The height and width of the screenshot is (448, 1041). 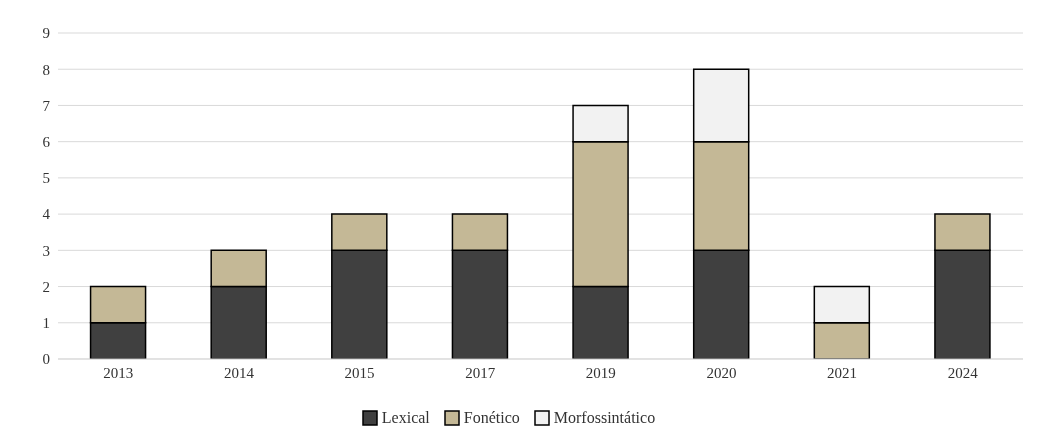 I want to click on x-tick-label: 2014, so click(x=239, y=372).